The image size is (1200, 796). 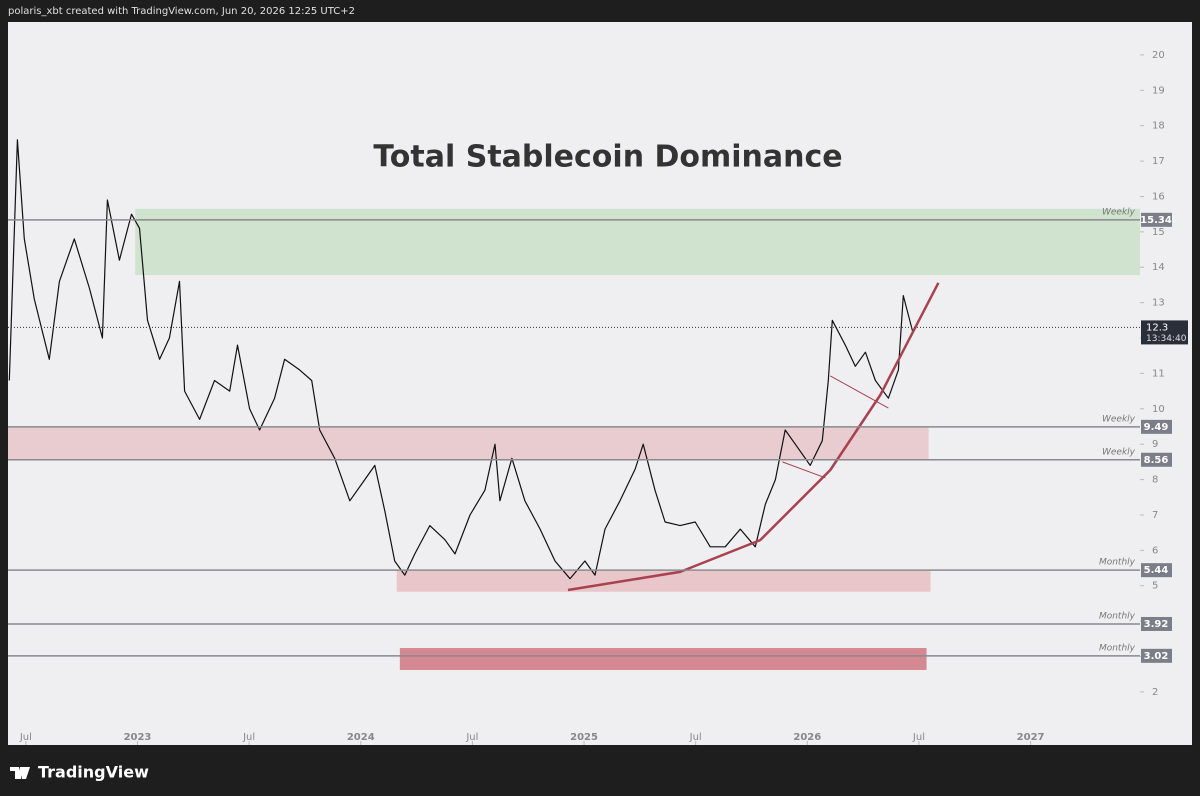 What do you see at coordinates (1155, 444) in the screenshot?
I see `y-tick-label: 9` at bounding box center [1155, 444].